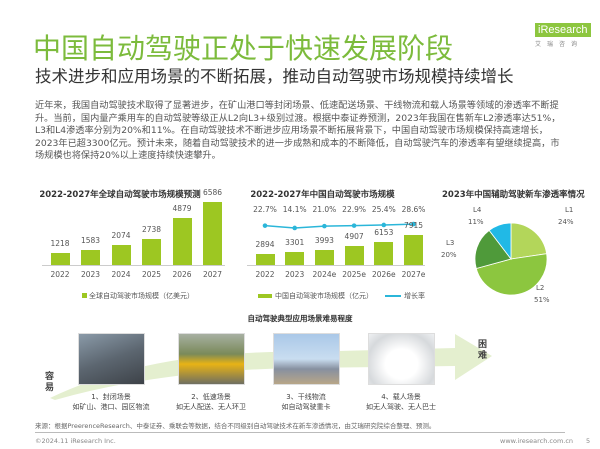 Image resolution: width=600 pixels, height=449 pixels. I want to click on pie-value-l4: 11%, so click(476, 222).